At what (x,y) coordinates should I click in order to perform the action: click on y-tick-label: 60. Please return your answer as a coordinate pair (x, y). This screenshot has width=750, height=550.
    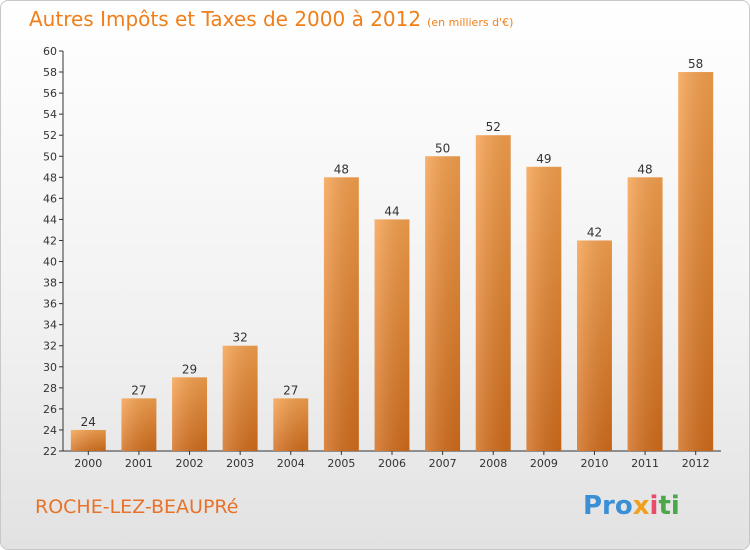
    Looking at the image, I should click on (50, 51).